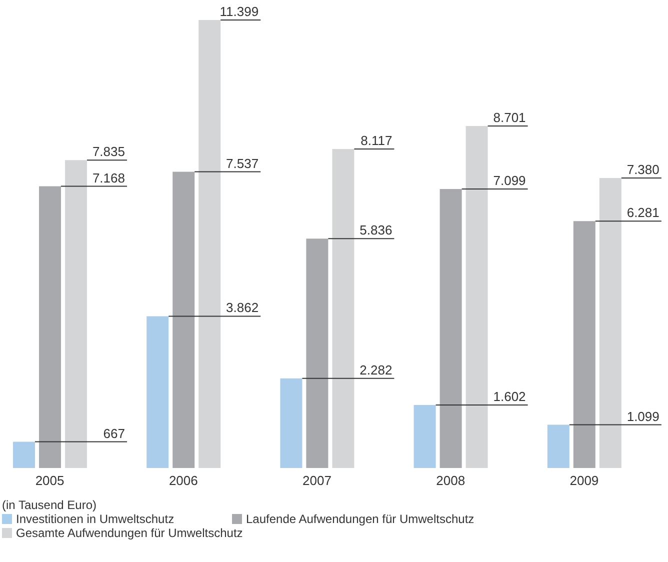 This screenshot has height=562, width=668. I want to click on data-label: 6.281, so click(643, 212).